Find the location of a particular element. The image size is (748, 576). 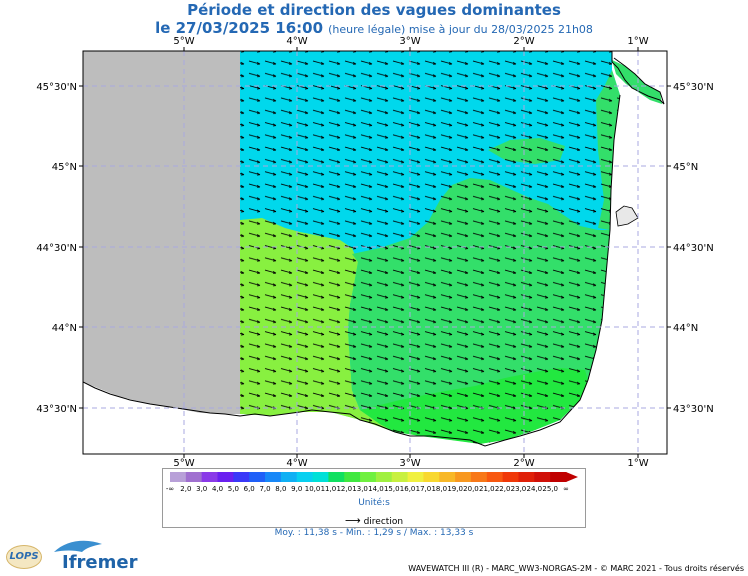

ifremer-logo: Ifremer is located at coordinates (99, 562).